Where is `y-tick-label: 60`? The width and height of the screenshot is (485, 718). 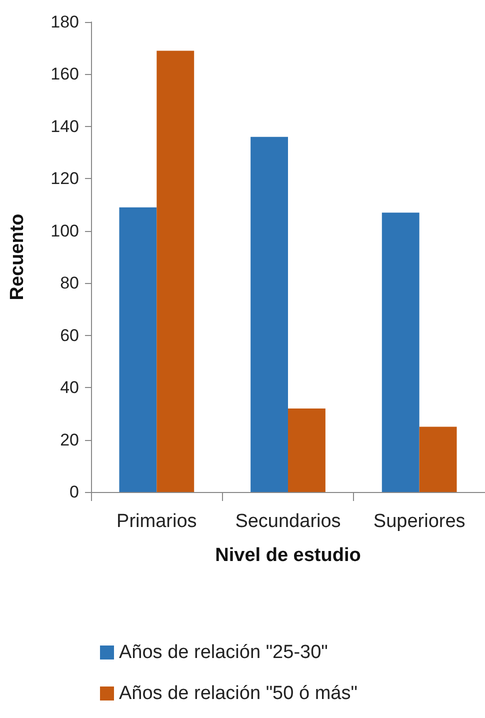 y-tick-label: 60 is located at coordinates (69, 335).